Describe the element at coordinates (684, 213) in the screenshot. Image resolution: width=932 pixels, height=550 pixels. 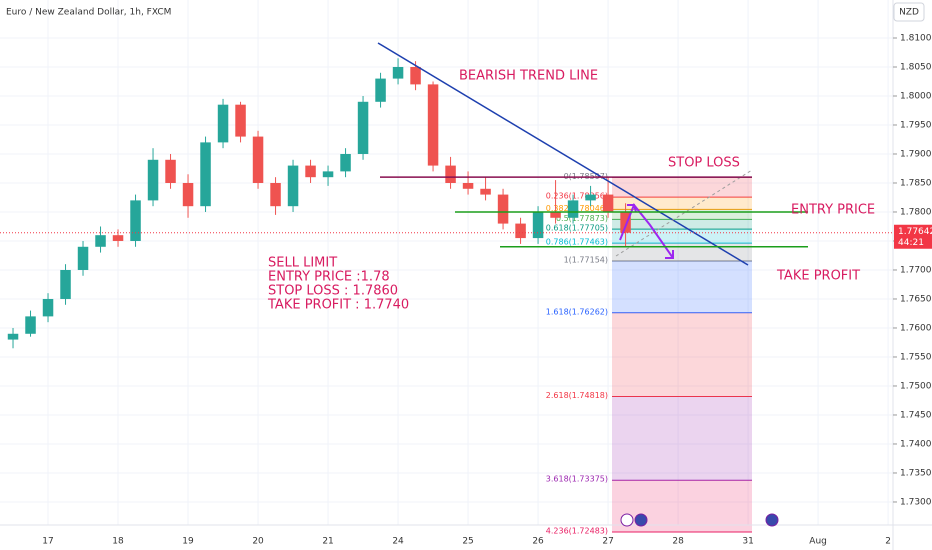
I see `fib-trend-line` at that location.